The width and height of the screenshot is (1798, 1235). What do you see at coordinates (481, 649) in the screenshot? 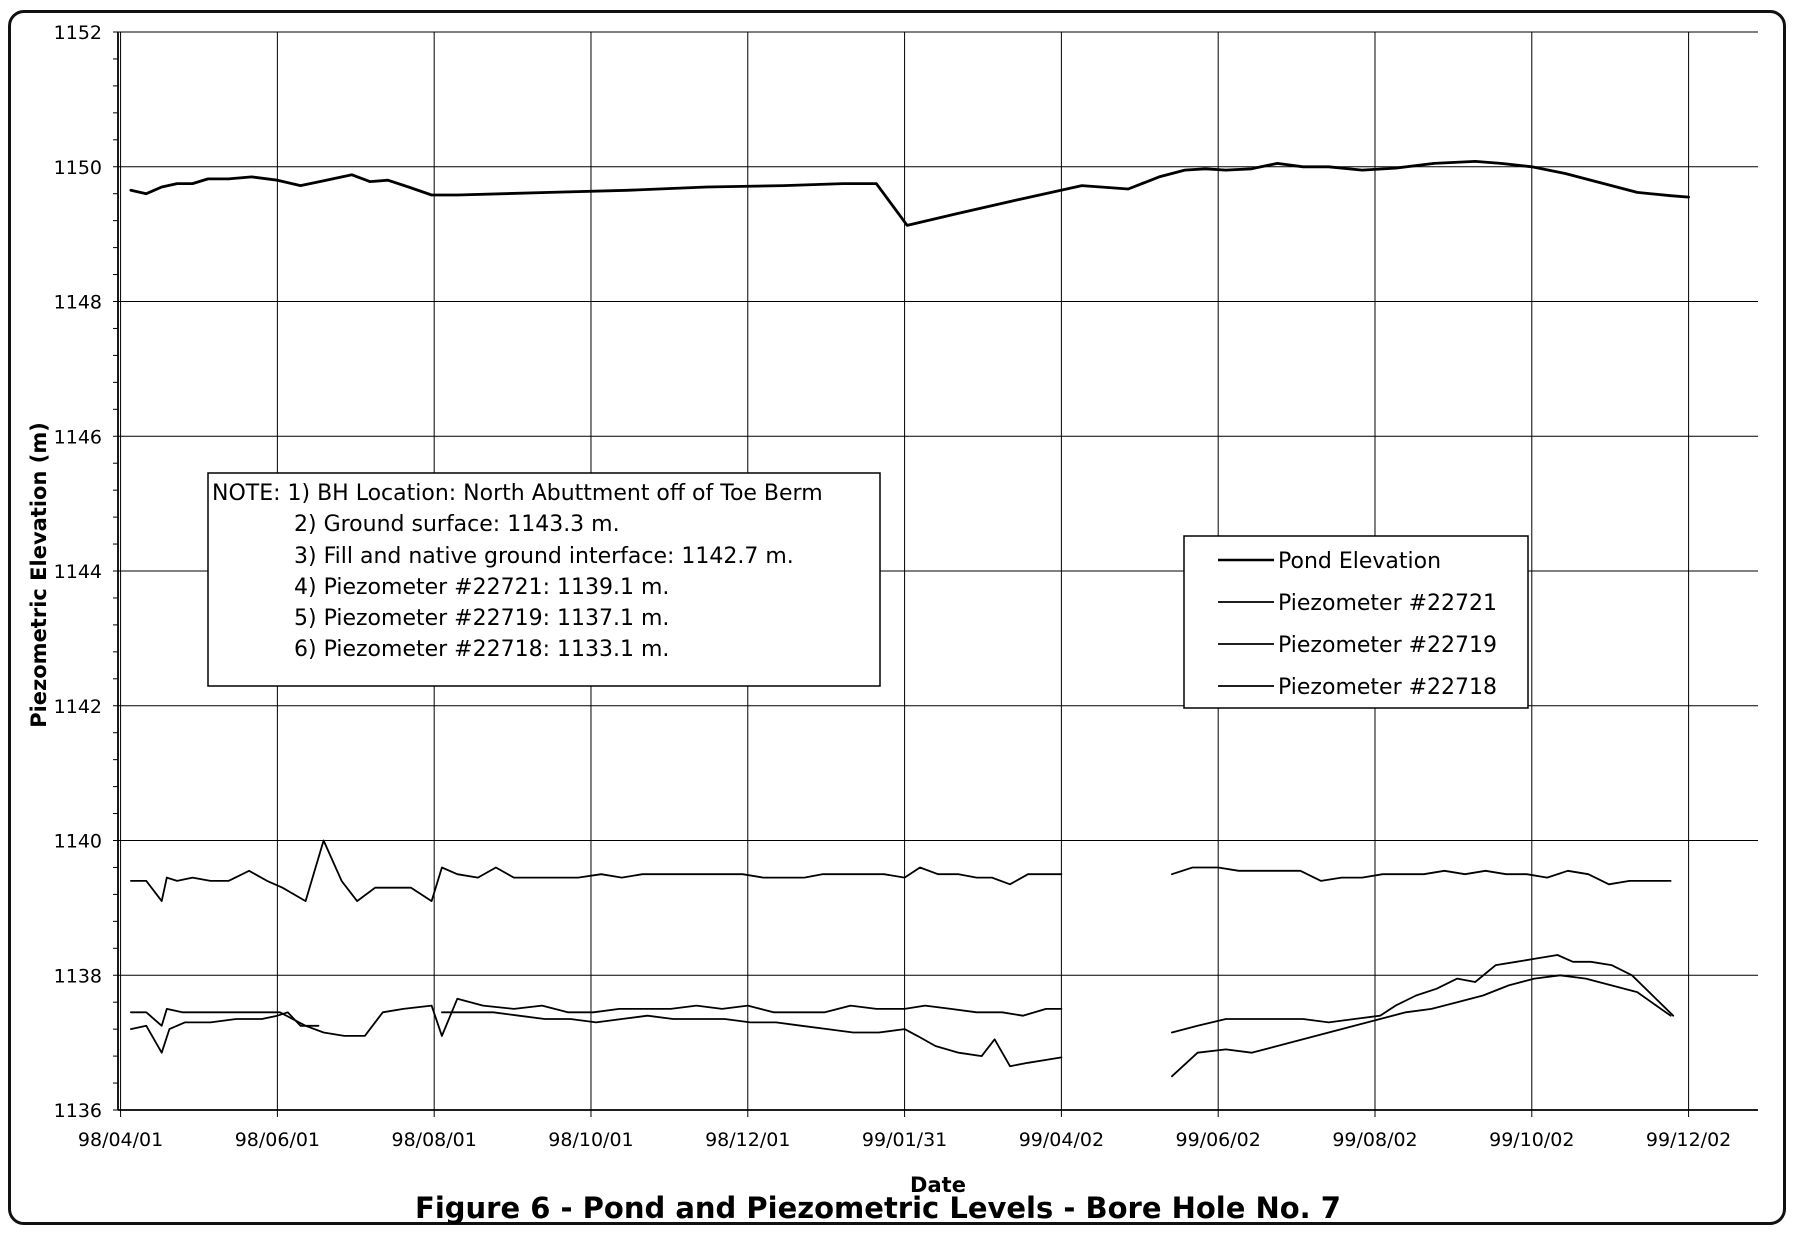
I see `note-line-6: 6) Piezometer #22718: 1133.1 m.` at bounding box center [481, 649].